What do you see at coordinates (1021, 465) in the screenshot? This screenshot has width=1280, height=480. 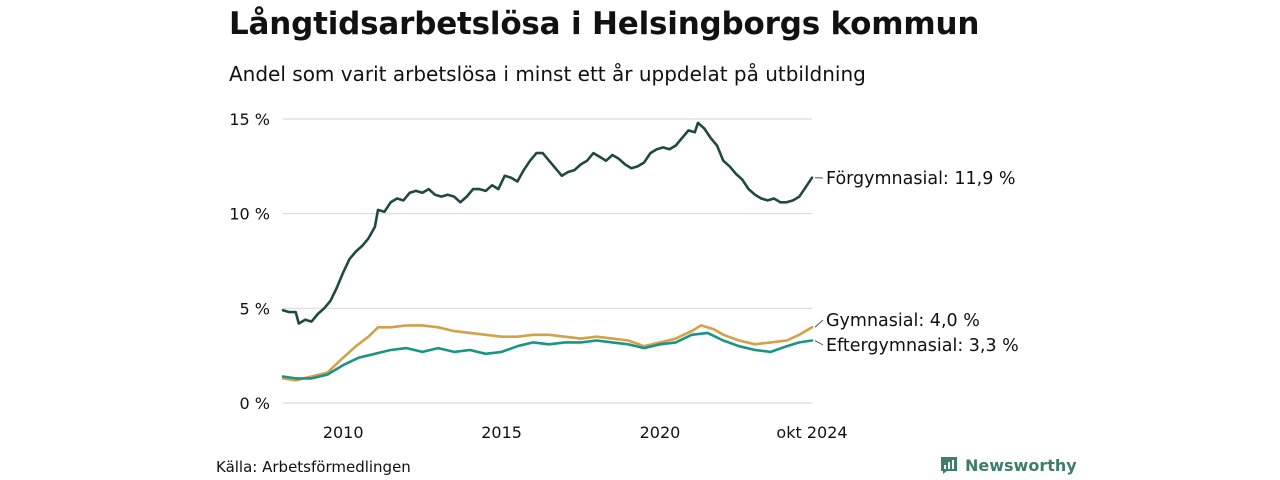 I see `brand-name: Newsworthy` at bounding box center [1021, 465].